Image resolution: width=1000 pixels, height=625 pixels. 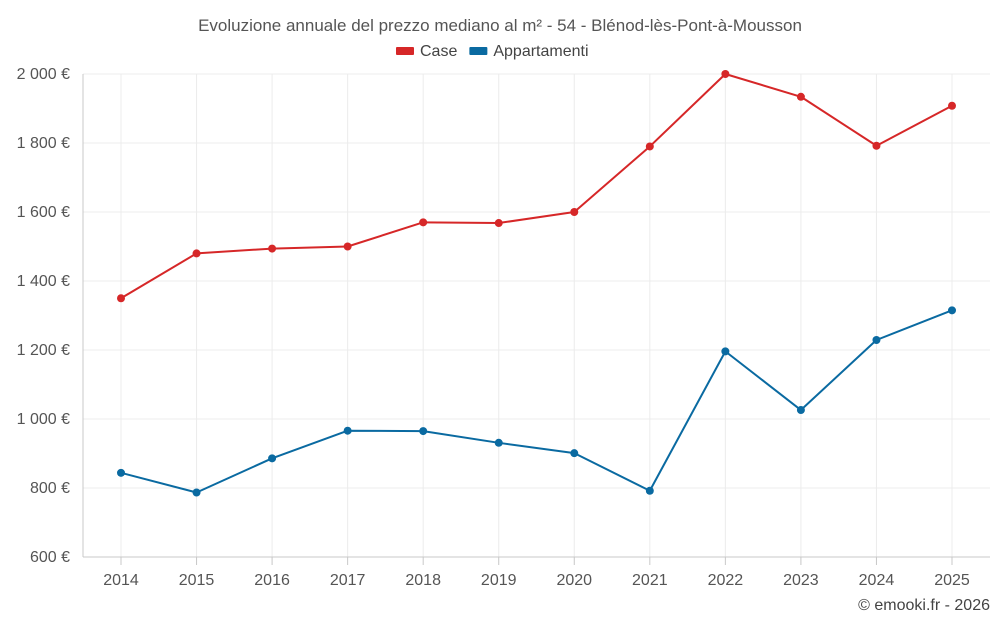 What do you see at coordinates (197, 580) in the screenshot?
I see `x-tick-label: 2015` at bounding box center [197, 580].